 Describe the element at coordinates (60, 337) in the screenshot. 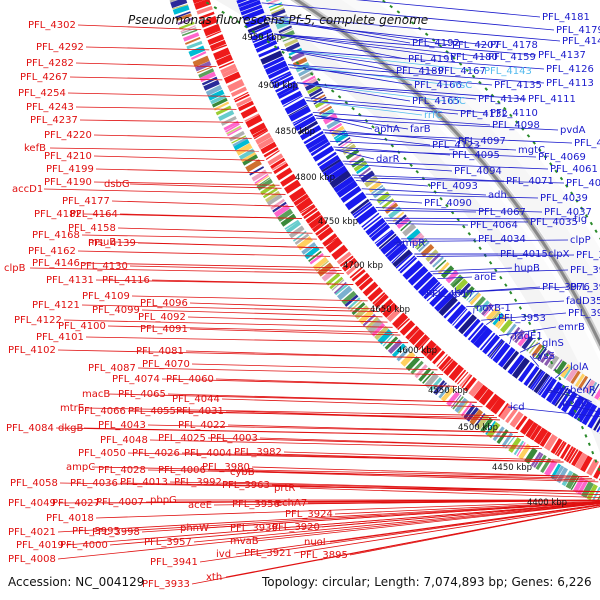

I see `gene-label-reverse: PFL_4101` at that location.